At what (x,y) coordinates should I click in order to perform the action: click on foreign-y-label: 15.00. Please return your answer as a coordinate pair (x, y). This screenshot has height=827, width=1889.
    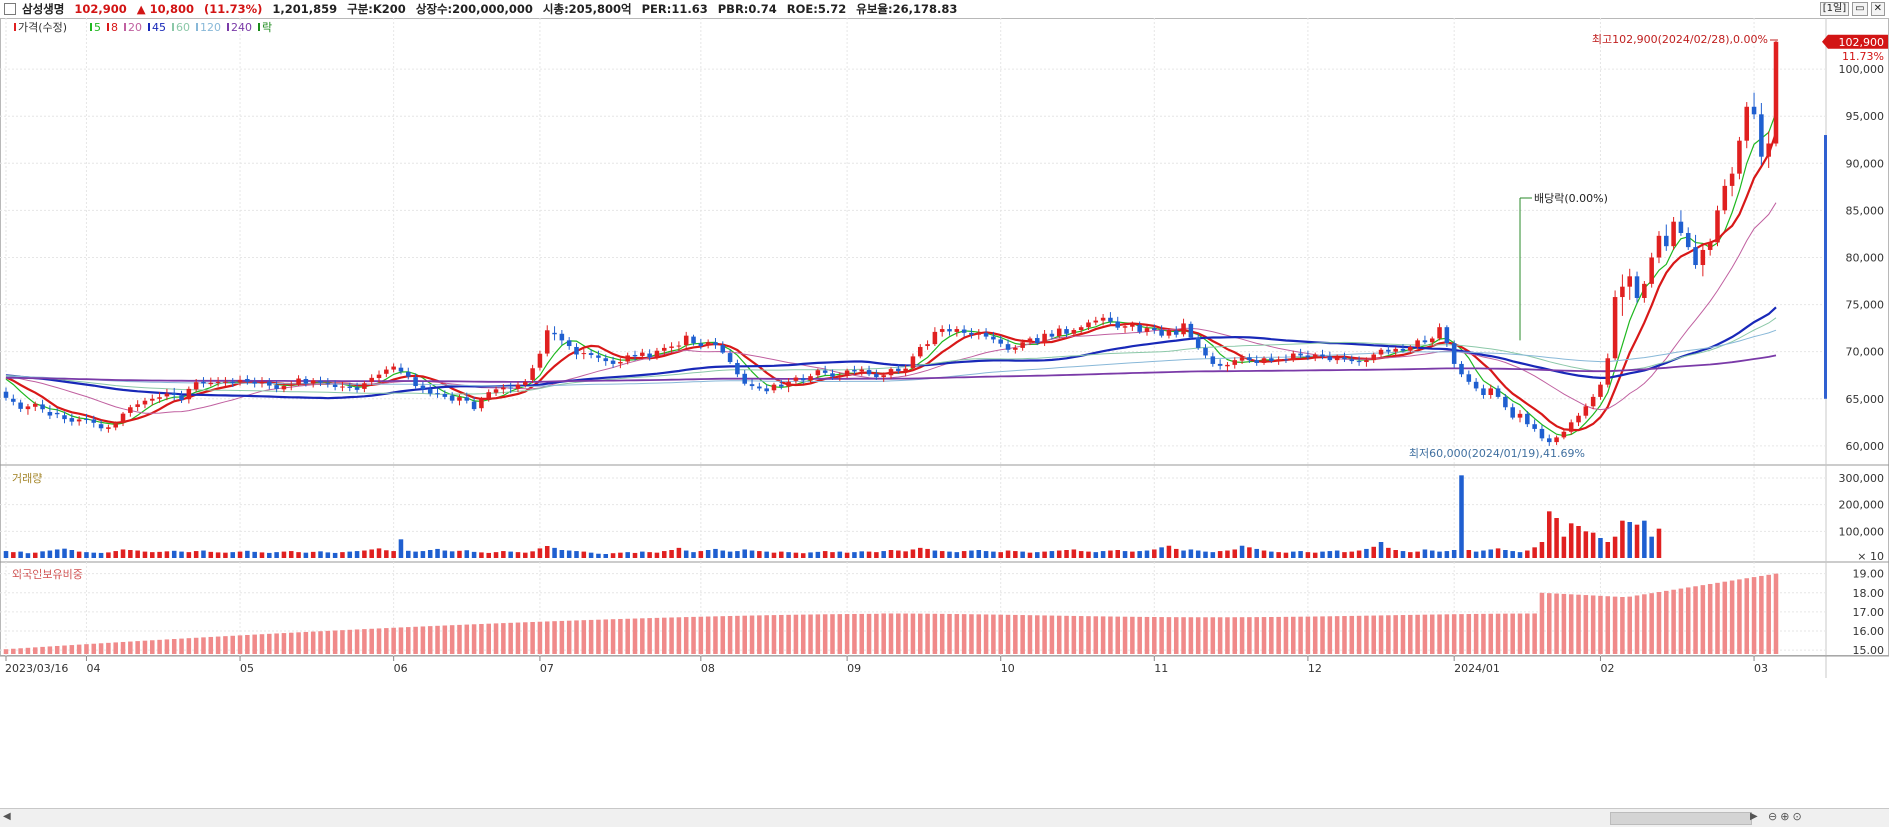
    Looking at the image, I should click on (1869, 650).